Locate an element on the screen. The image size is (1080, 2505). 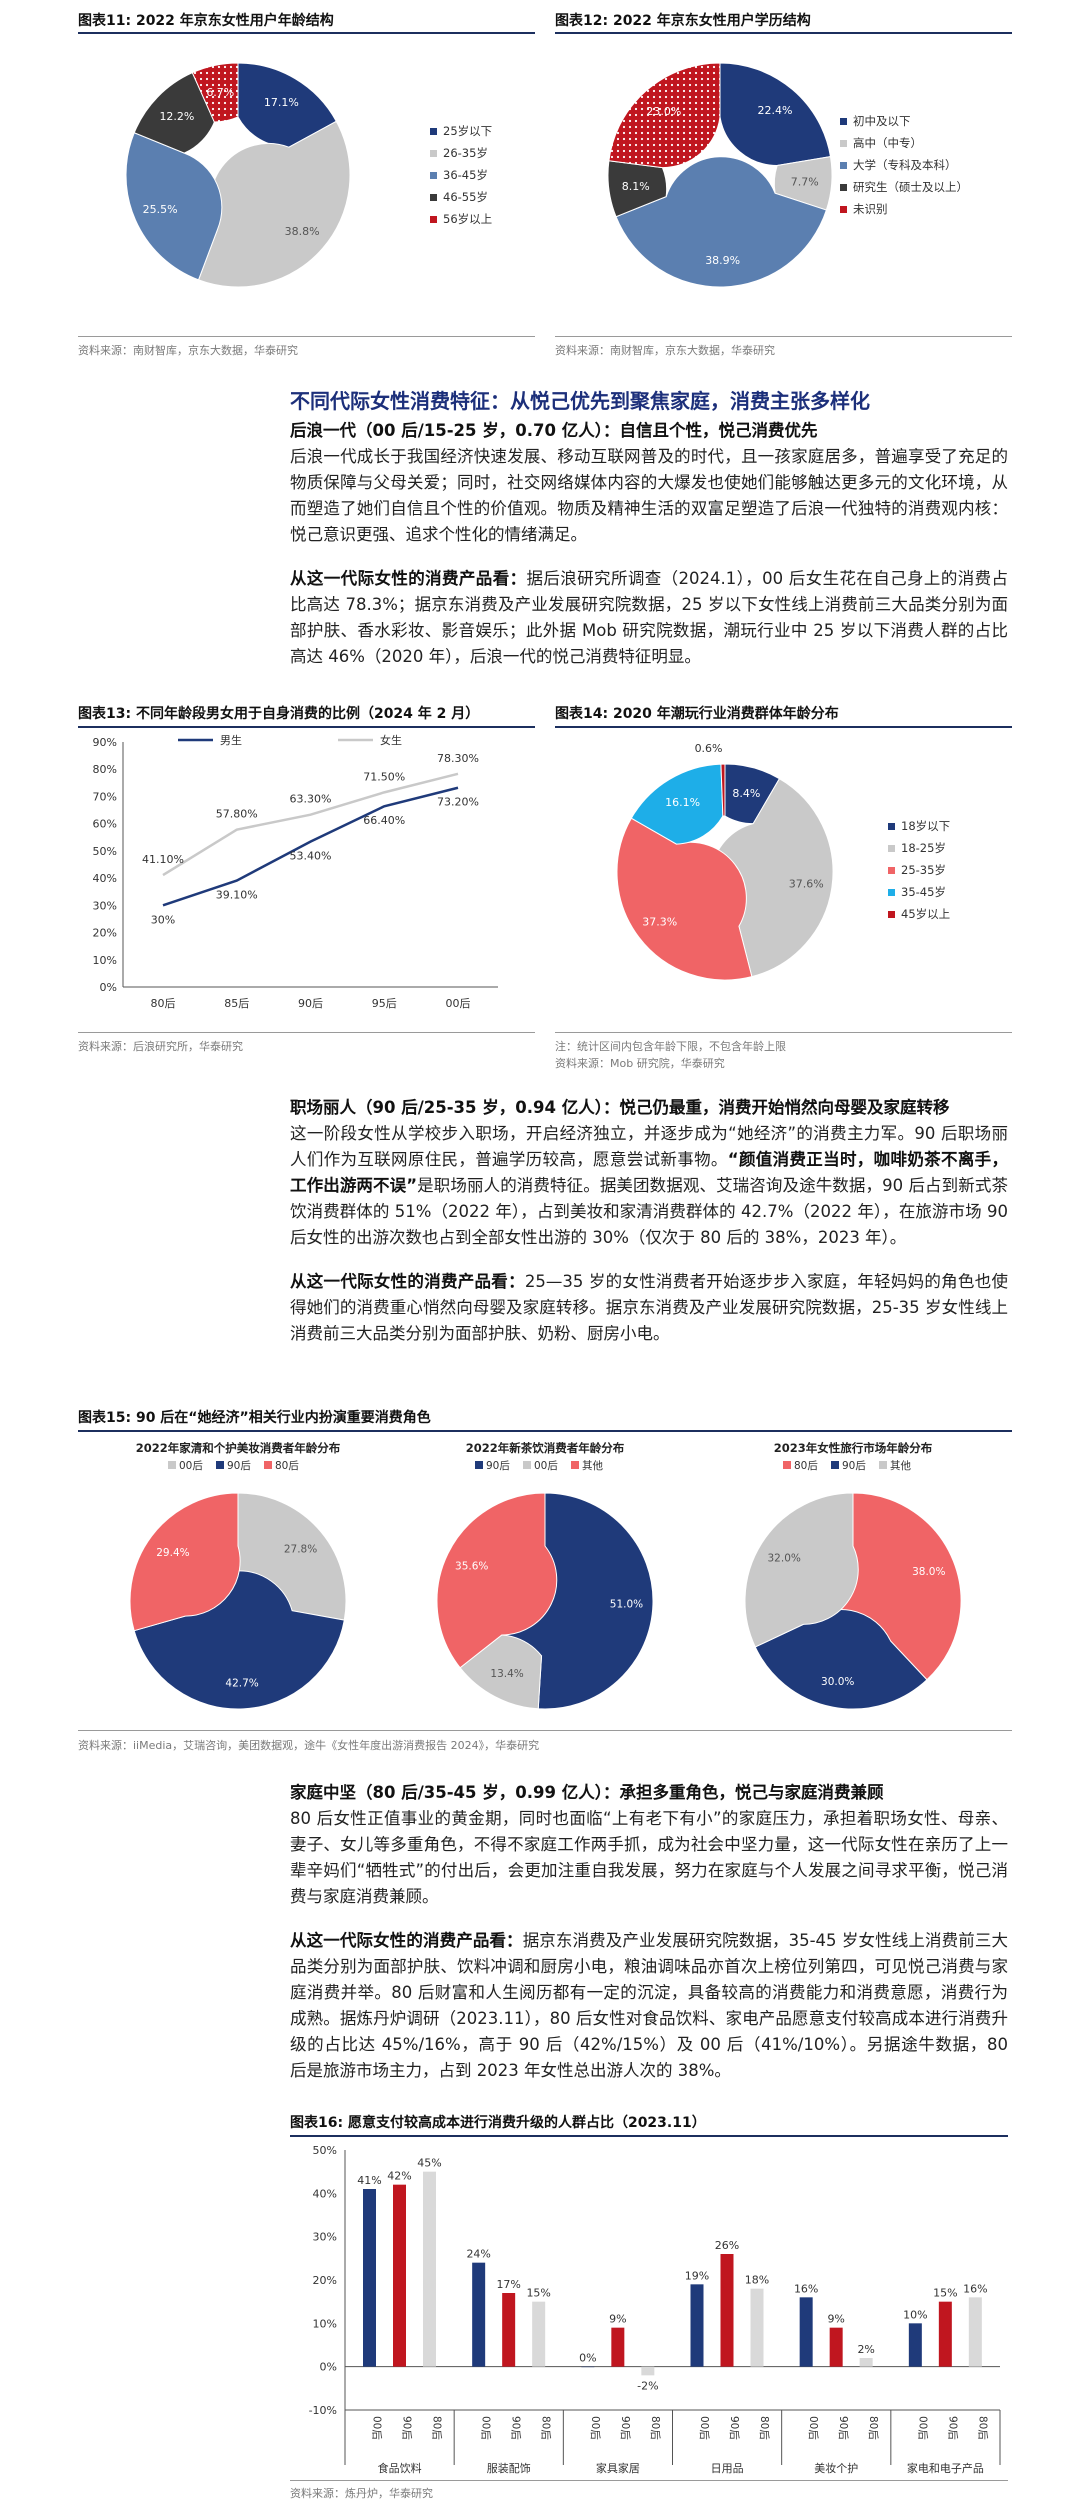
fig11-chart: 17.1% 38.8% 25.5% 12.2% 6.7% is located at coordinates (238, 175).